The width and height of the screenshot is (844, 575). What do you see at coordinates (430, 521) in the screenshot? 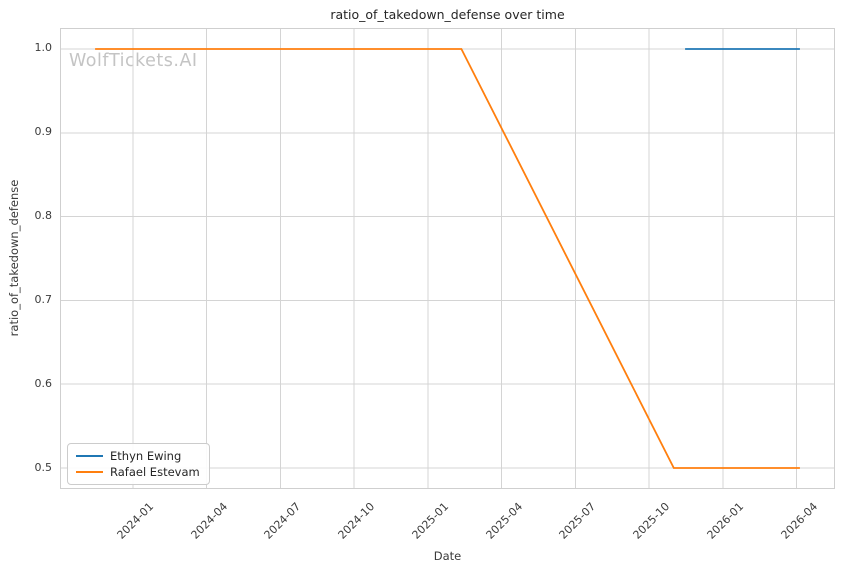
I see `x-tick-label: 2025-01` at bounding box center [430, 521].